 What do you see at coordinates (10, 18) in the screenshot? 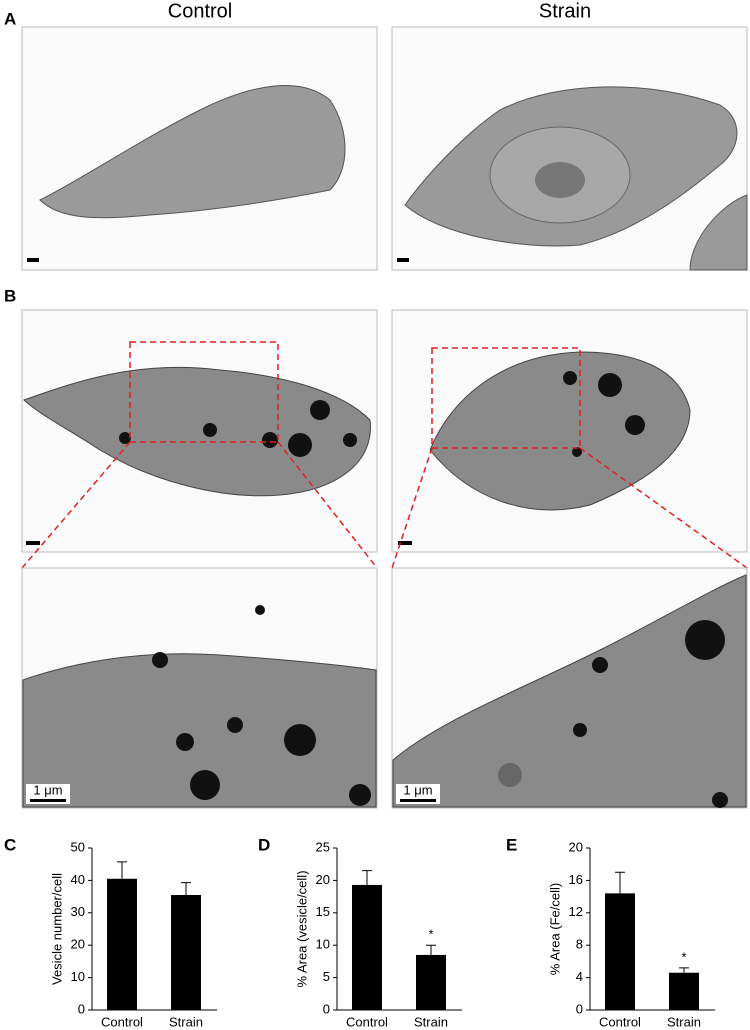
I see `panel-label: A` at bounding box center [10, 18].